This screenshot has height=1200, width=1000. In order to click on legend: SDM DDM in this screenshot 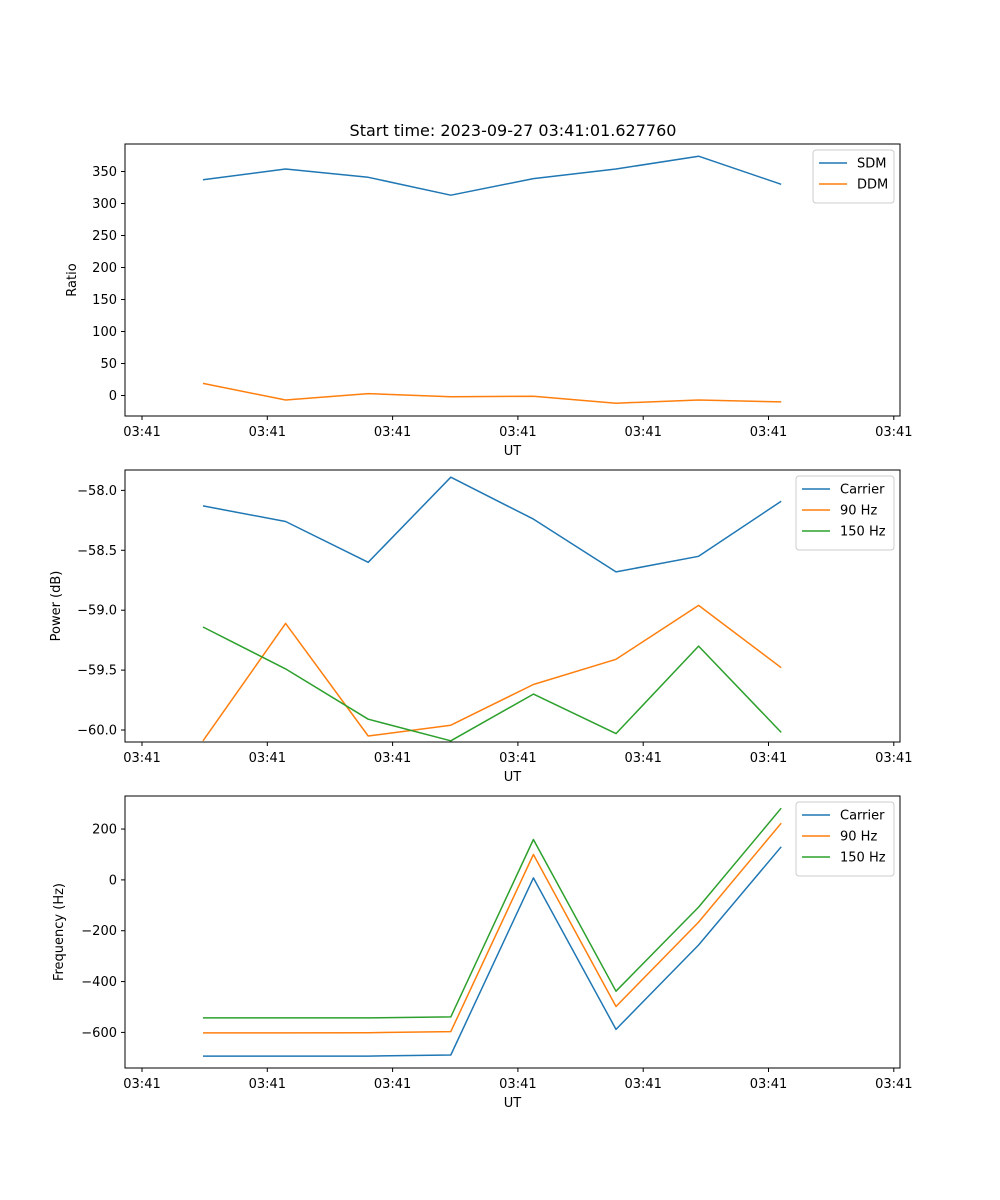, I will do `click(853, 176)`.